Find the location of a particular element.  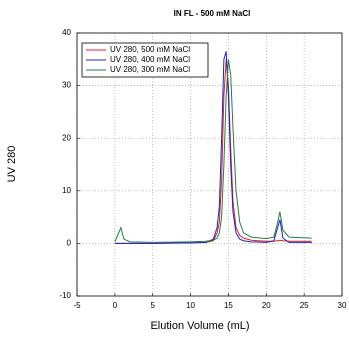

legend-label: UV 280, 400 mM NaCl is located at coordinates (150, 59).